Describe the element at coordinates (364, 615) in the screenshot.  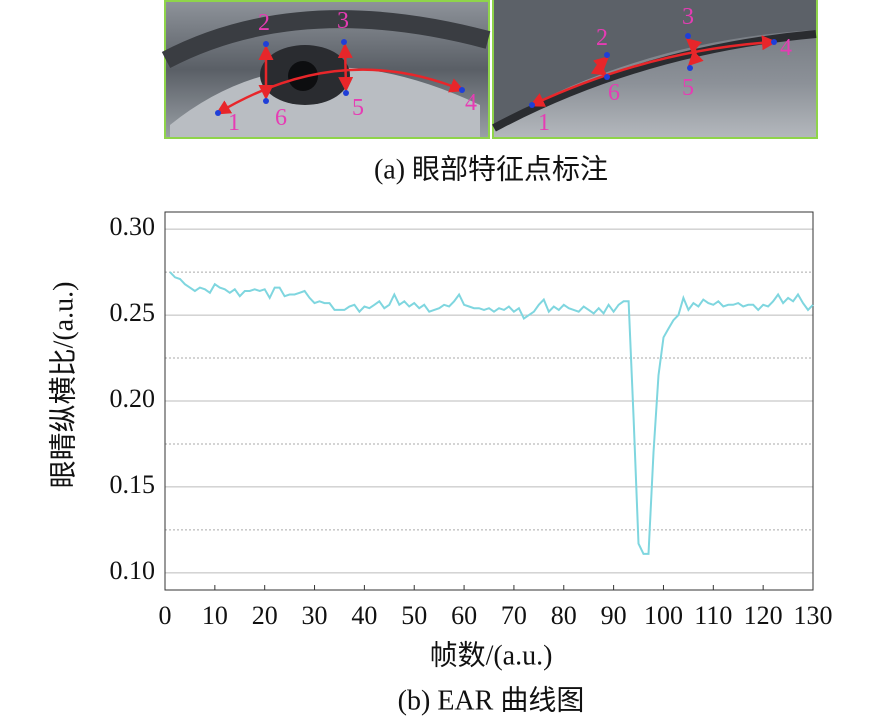
I see `x-tick-label: 40` at that location.